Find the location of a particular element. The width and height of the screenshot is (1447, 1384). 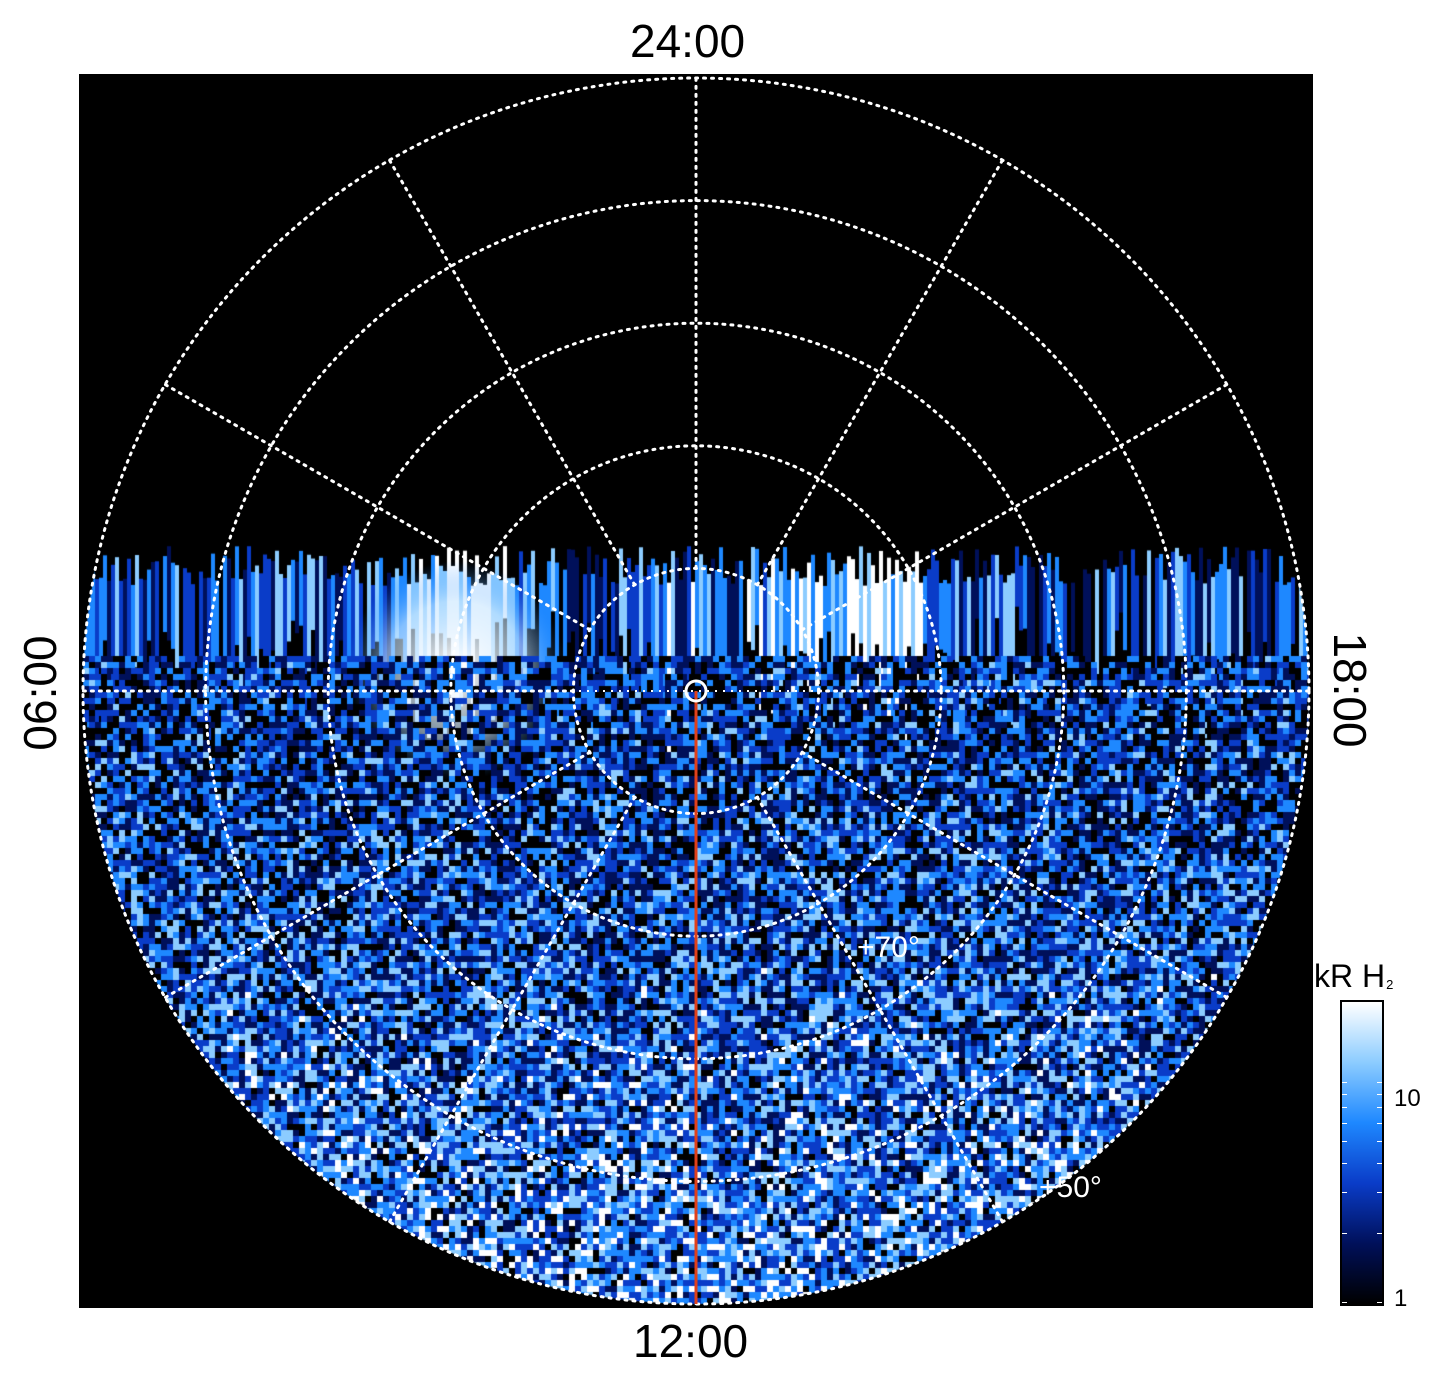

pole-marker is located at coordinates (696, 691).